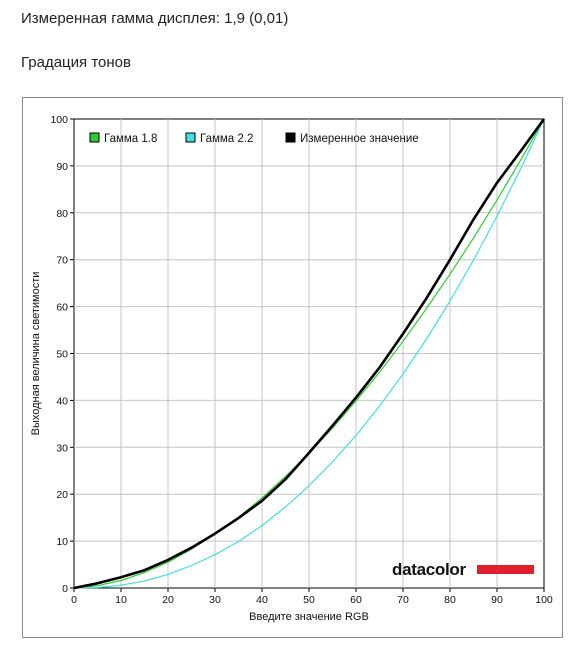  I want to click on x-tick-label: 20, so click(168, 600).